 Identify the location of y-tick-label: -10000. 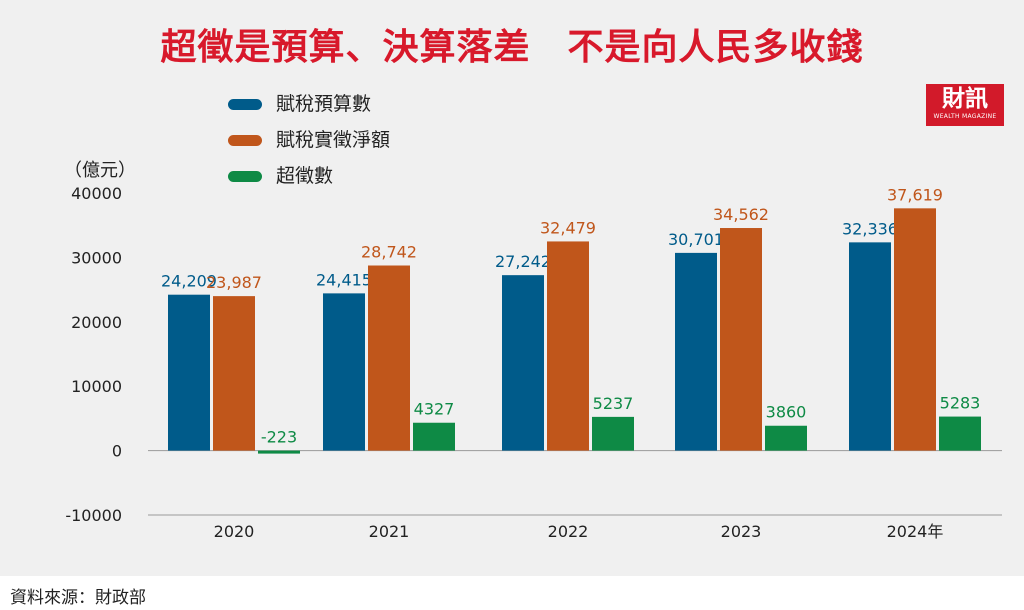
(93, 515).